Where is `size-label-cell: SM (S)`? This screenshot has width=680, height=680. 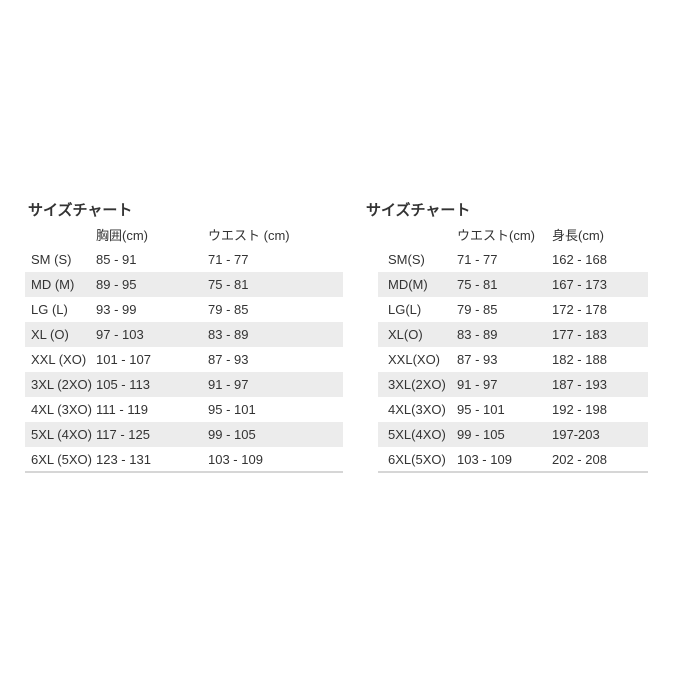
size-label-cell: SM (S) is located at coordinates (51, 259).